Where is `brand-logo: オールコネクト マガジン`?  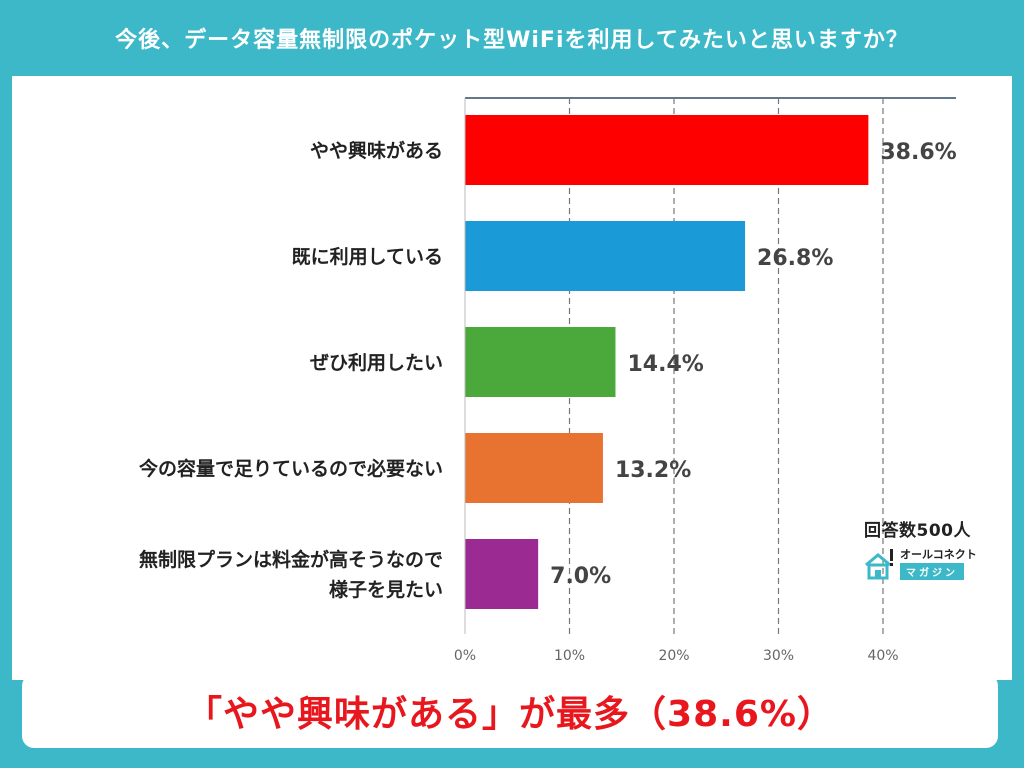 brand-logo: オールコネクト マガジン is located at coordinates (939, 564).